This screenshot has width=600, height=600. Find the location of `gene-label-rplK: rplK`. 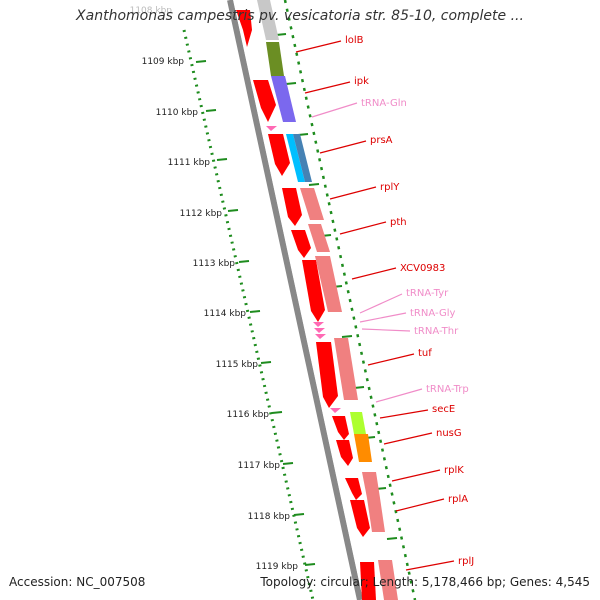

gene-label-rplK: rplK is located at coordinates (454, 470).